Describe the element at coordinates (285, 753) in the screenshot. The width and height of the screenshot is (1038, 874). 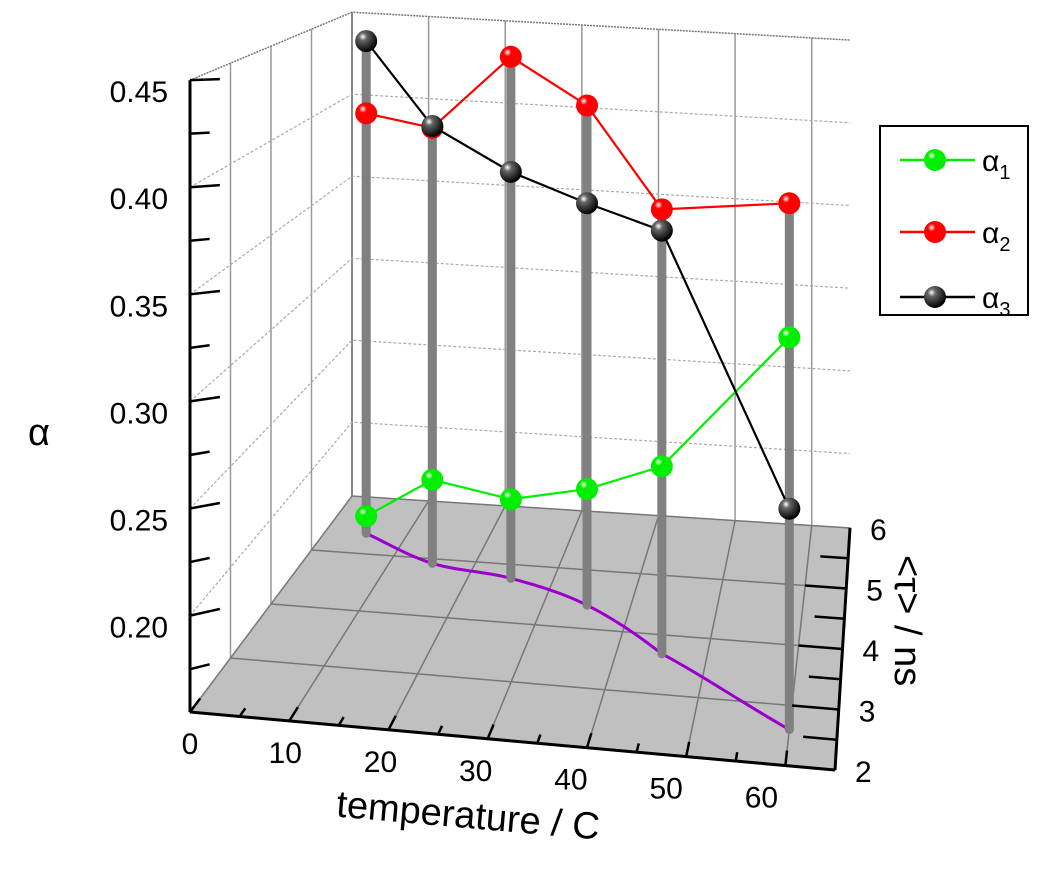
I see `x-tick-label: 10` at that location.